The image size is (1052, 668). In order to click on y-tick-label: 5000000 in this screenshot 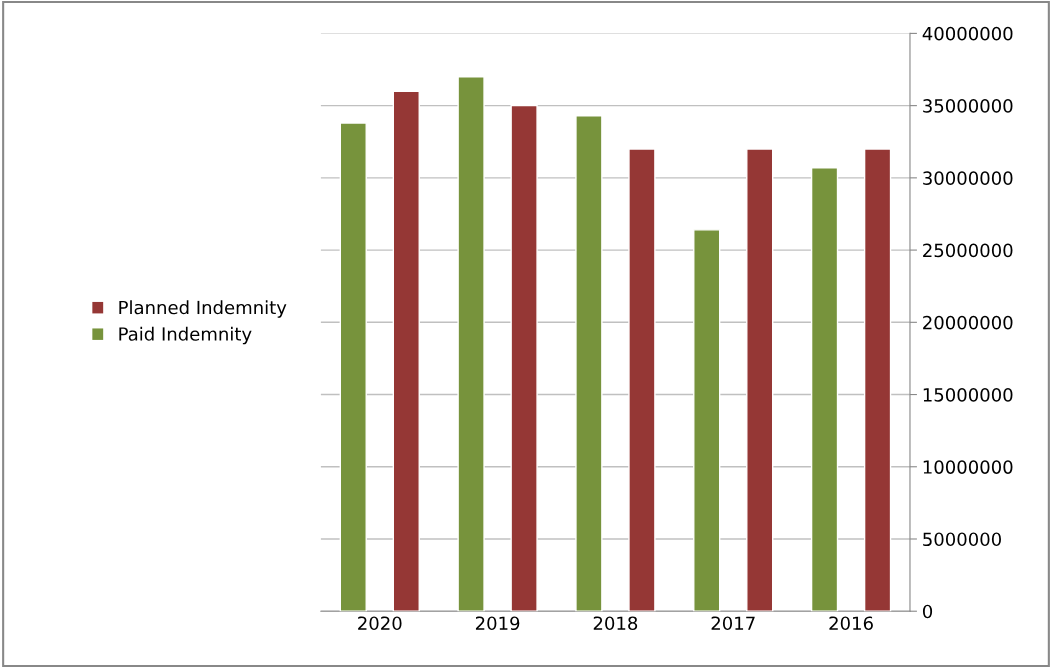, I will do `click(962, 539)`.